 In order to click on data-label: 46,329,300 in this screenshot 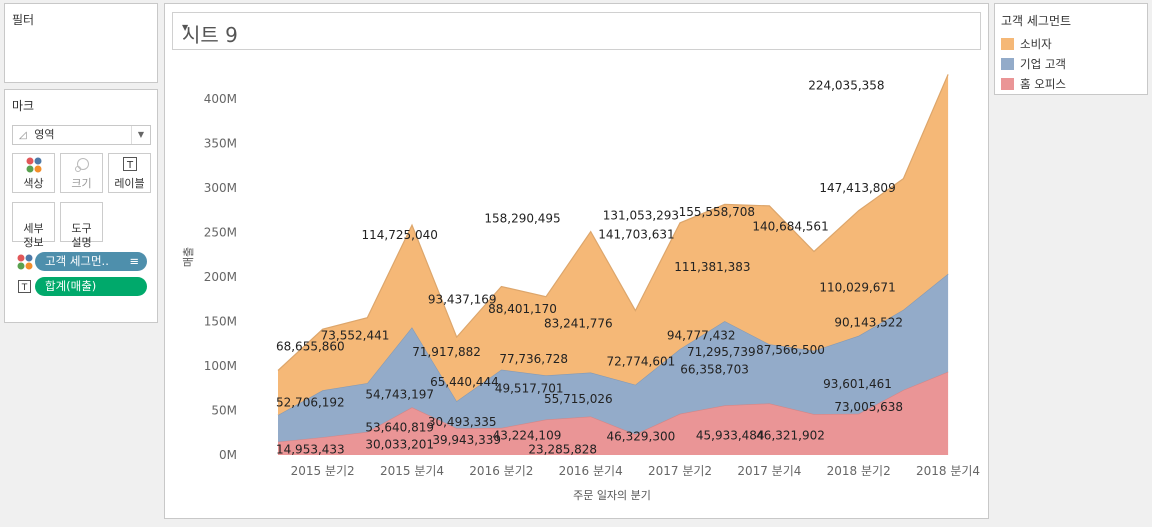, I will do `click(641, 436)`.